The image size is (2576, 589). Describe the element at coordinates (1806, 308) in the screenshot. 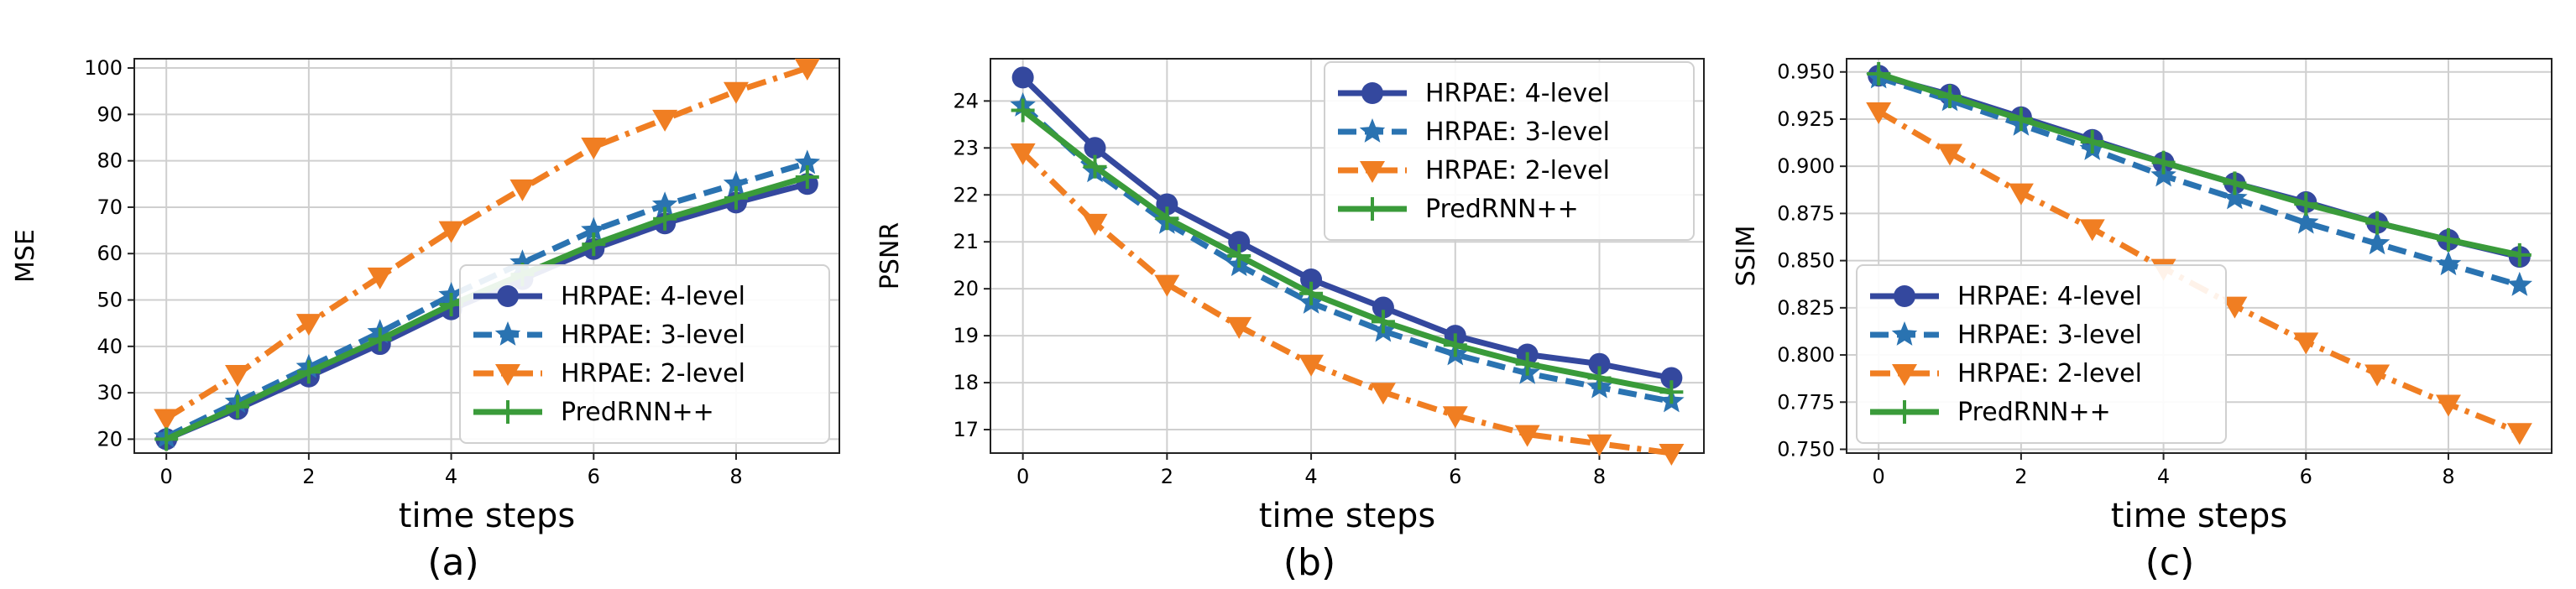

I see `y-tick-label-3: 0.825` at that location.